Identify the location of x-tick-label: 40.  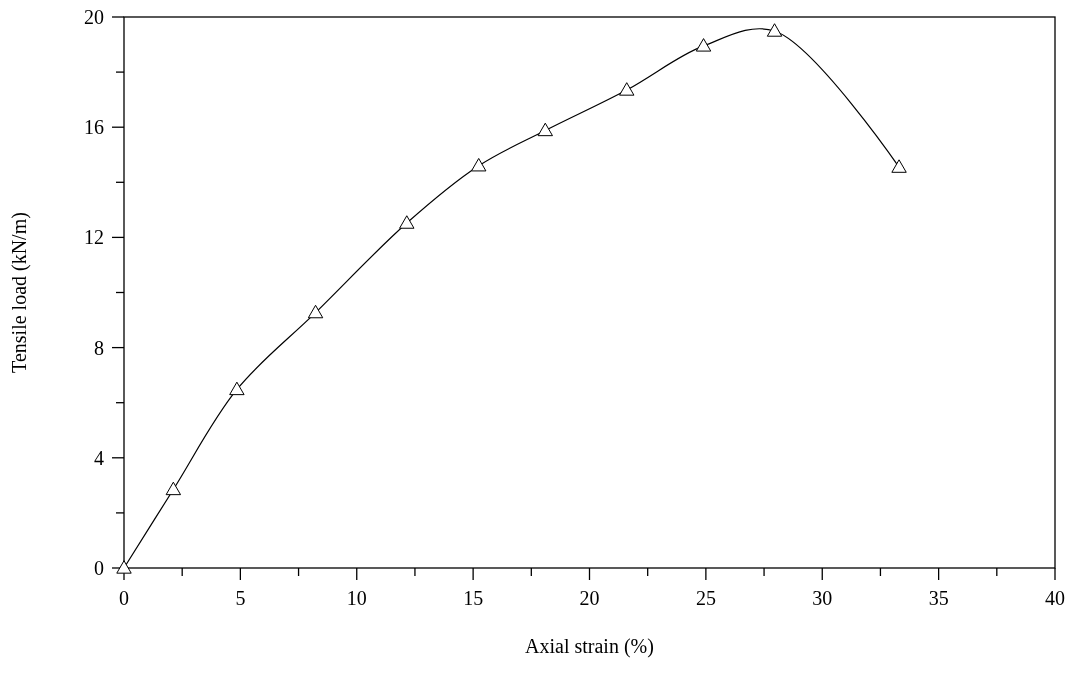
(1055, 598).